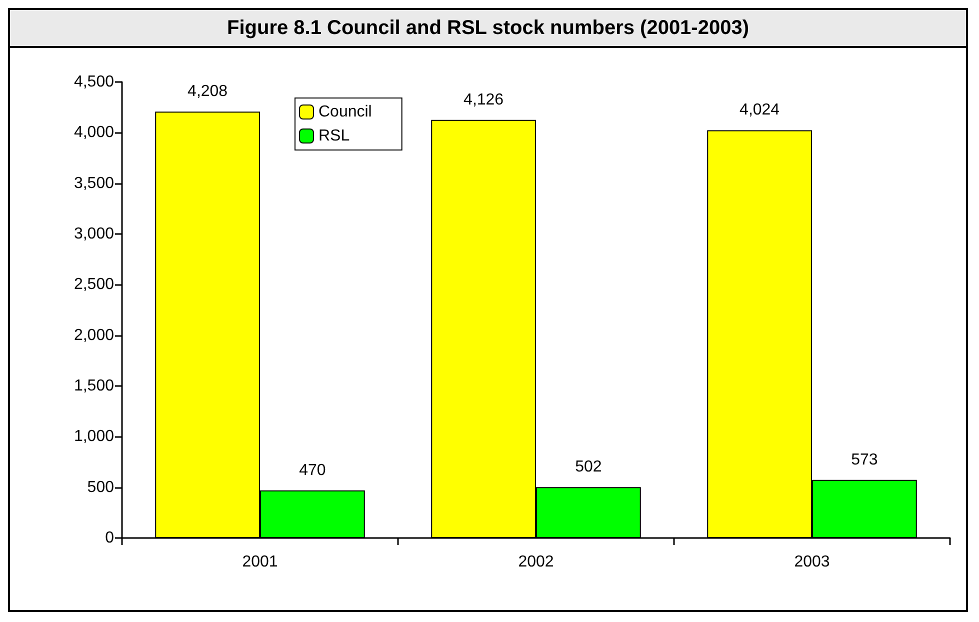 This screenshot has width=979, height=622. I want to click on y-tick-label: 1,000, so click(94, 437).